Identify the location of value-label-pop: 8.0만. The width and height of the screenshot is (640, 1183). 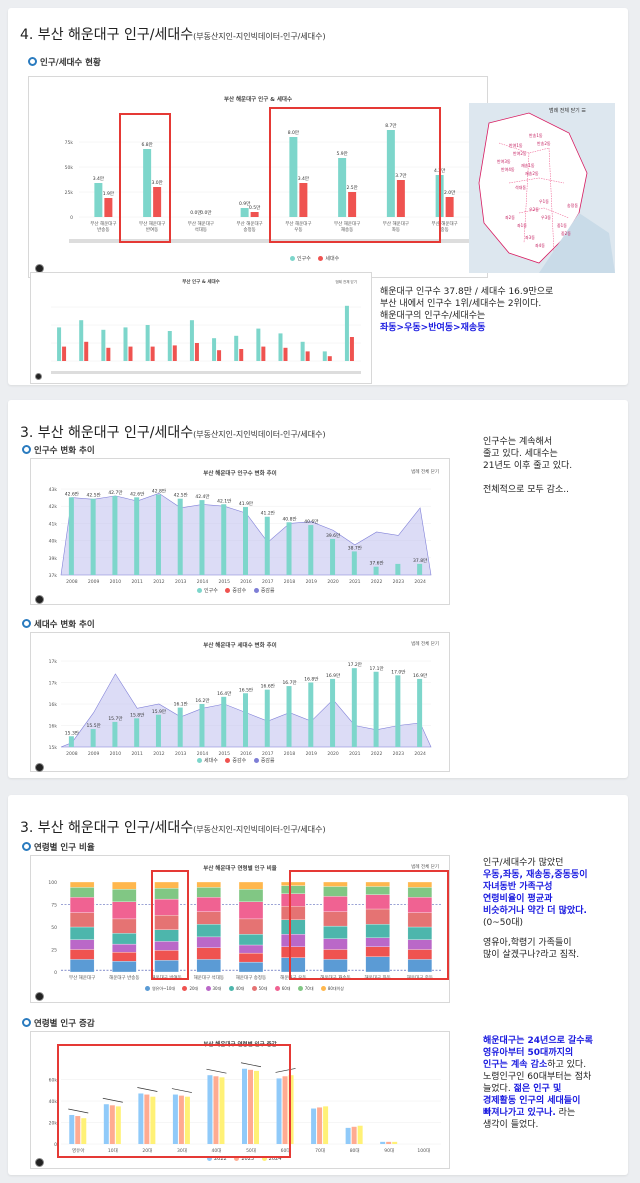
(293, 132).